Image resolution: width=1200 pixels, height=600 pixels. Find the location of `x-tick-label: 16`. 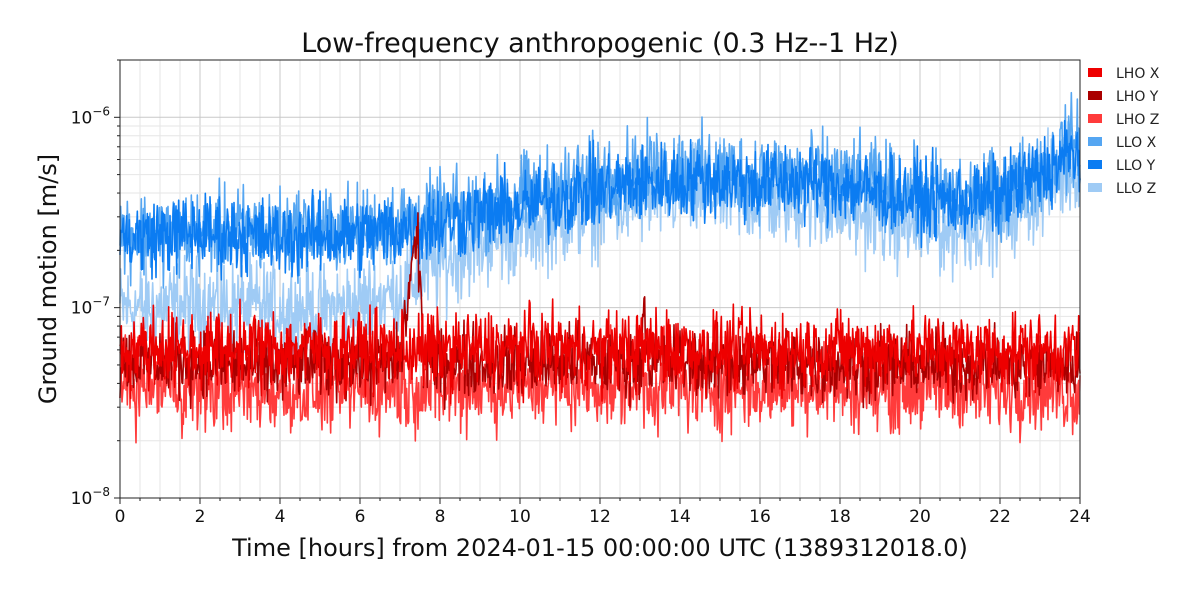

x-tick-label: 16 is located at coordinates (760, 517).